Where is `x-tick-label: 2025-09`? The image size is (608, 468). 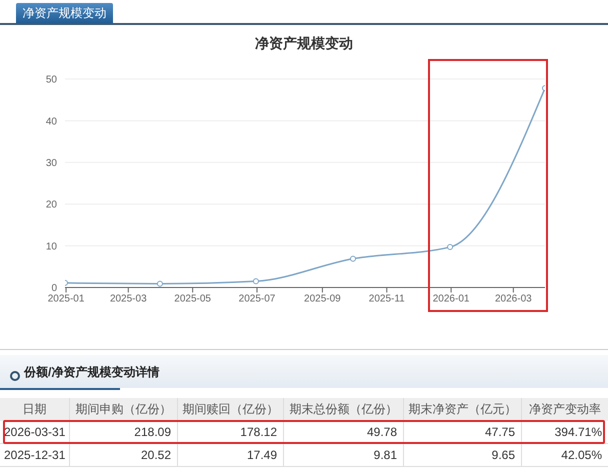 x-tick-label: 2025-09 is located at coordinates (323, 299).